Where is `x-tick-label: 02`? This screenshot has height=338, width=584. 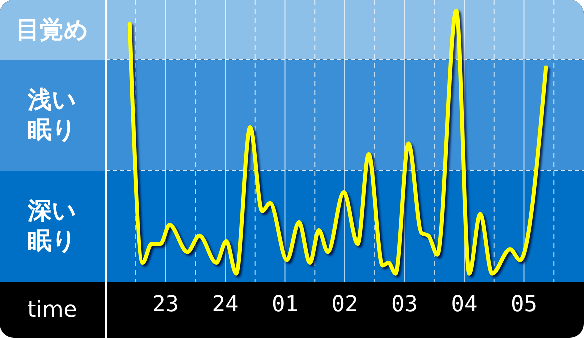
x-tick-label: 02 is located at coordinates (345, 305).